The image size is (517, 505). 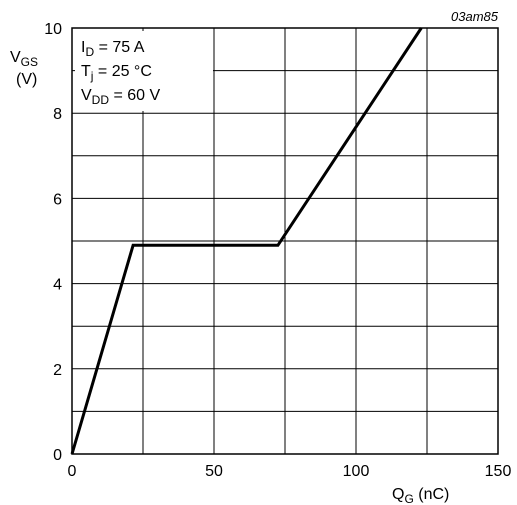 What do you see at coordinates (290, 471) in the screenshot?
I see `x-tick-labels: 0 50 100 150` at bounding box center [290, 471].